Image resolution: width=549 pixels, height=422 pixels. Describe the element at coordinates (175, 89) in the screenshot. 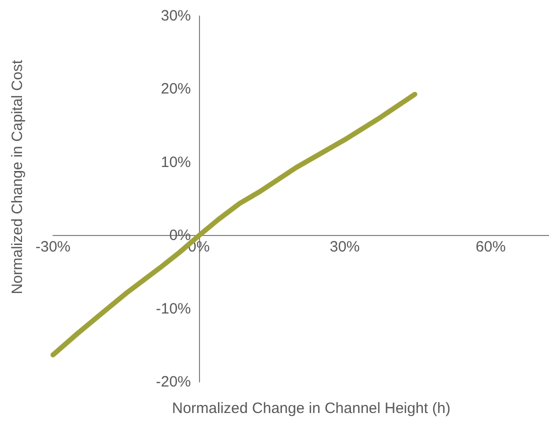

I see `y-tick-label: 20%` at that location.